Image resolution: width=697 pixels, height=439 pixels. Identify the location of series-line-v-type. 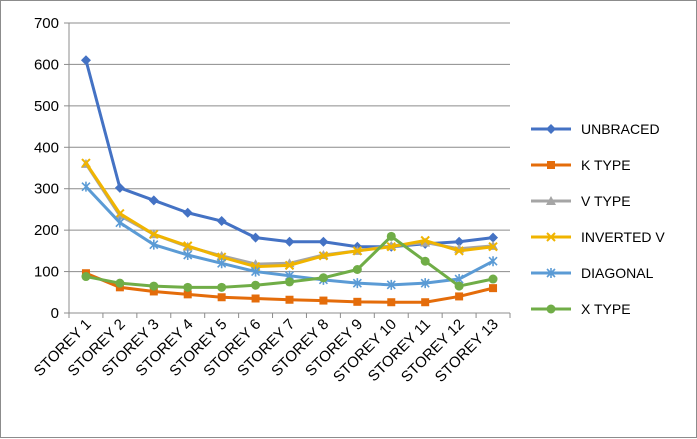
(289, 214).